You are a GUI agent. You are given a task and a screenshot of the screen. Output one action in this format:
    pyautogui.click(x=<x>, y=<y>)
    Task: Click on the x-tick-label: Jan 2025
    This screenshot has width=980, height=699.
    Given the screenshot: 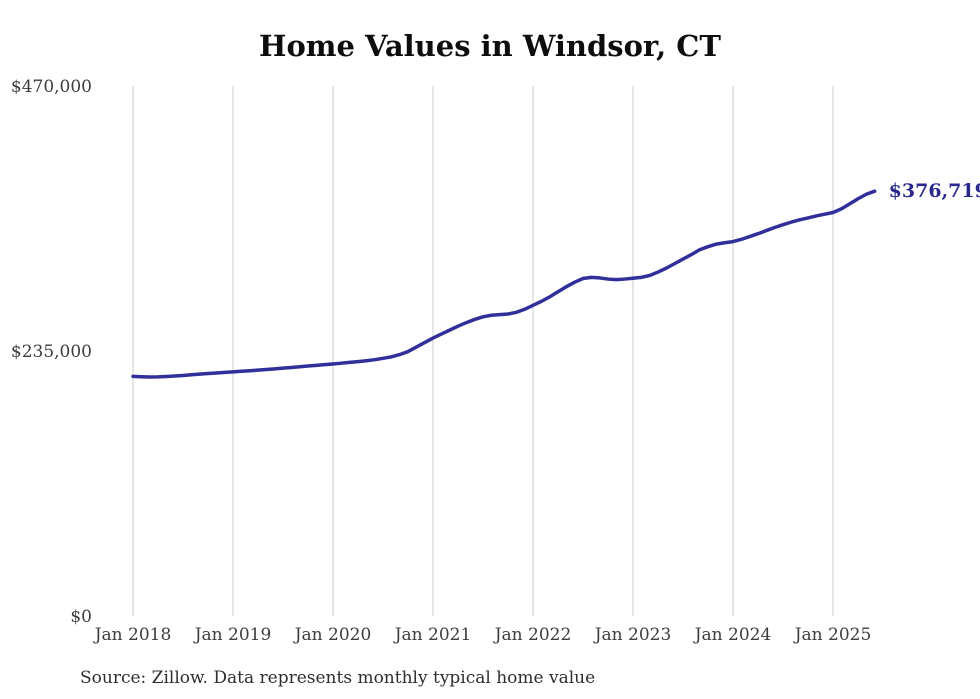 What is the action you would take?
    pyautogui.click(x=832, y=635)
    